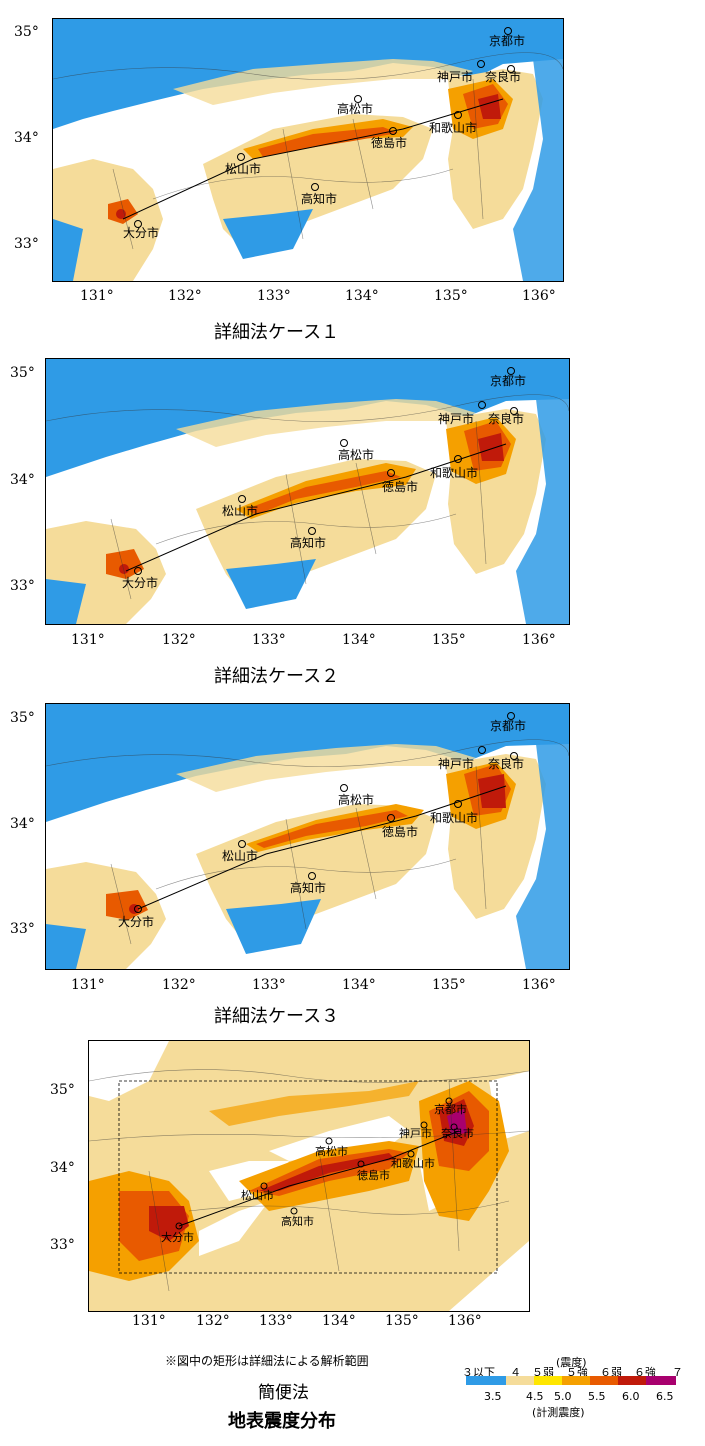  Describe the element at coordinates (282, 1421) in the screenshot. I see `figure-title: 地表震度分布` at that location.